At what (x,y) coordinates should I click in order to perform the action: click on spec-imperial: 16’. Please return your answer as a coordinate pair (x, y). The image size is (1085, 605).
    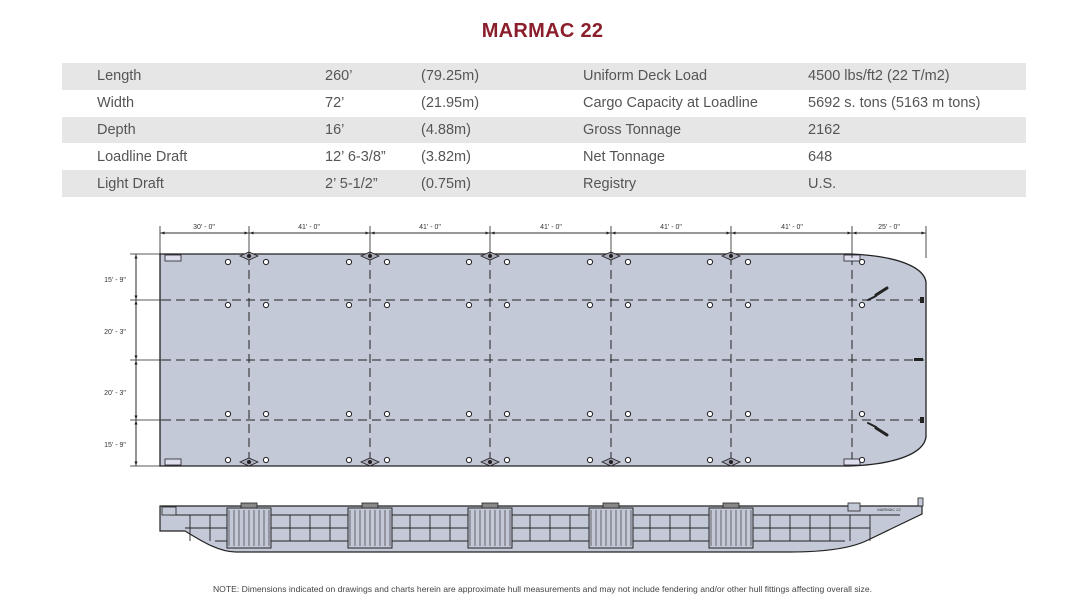
    Looking at the image, I should click on (373, 130).